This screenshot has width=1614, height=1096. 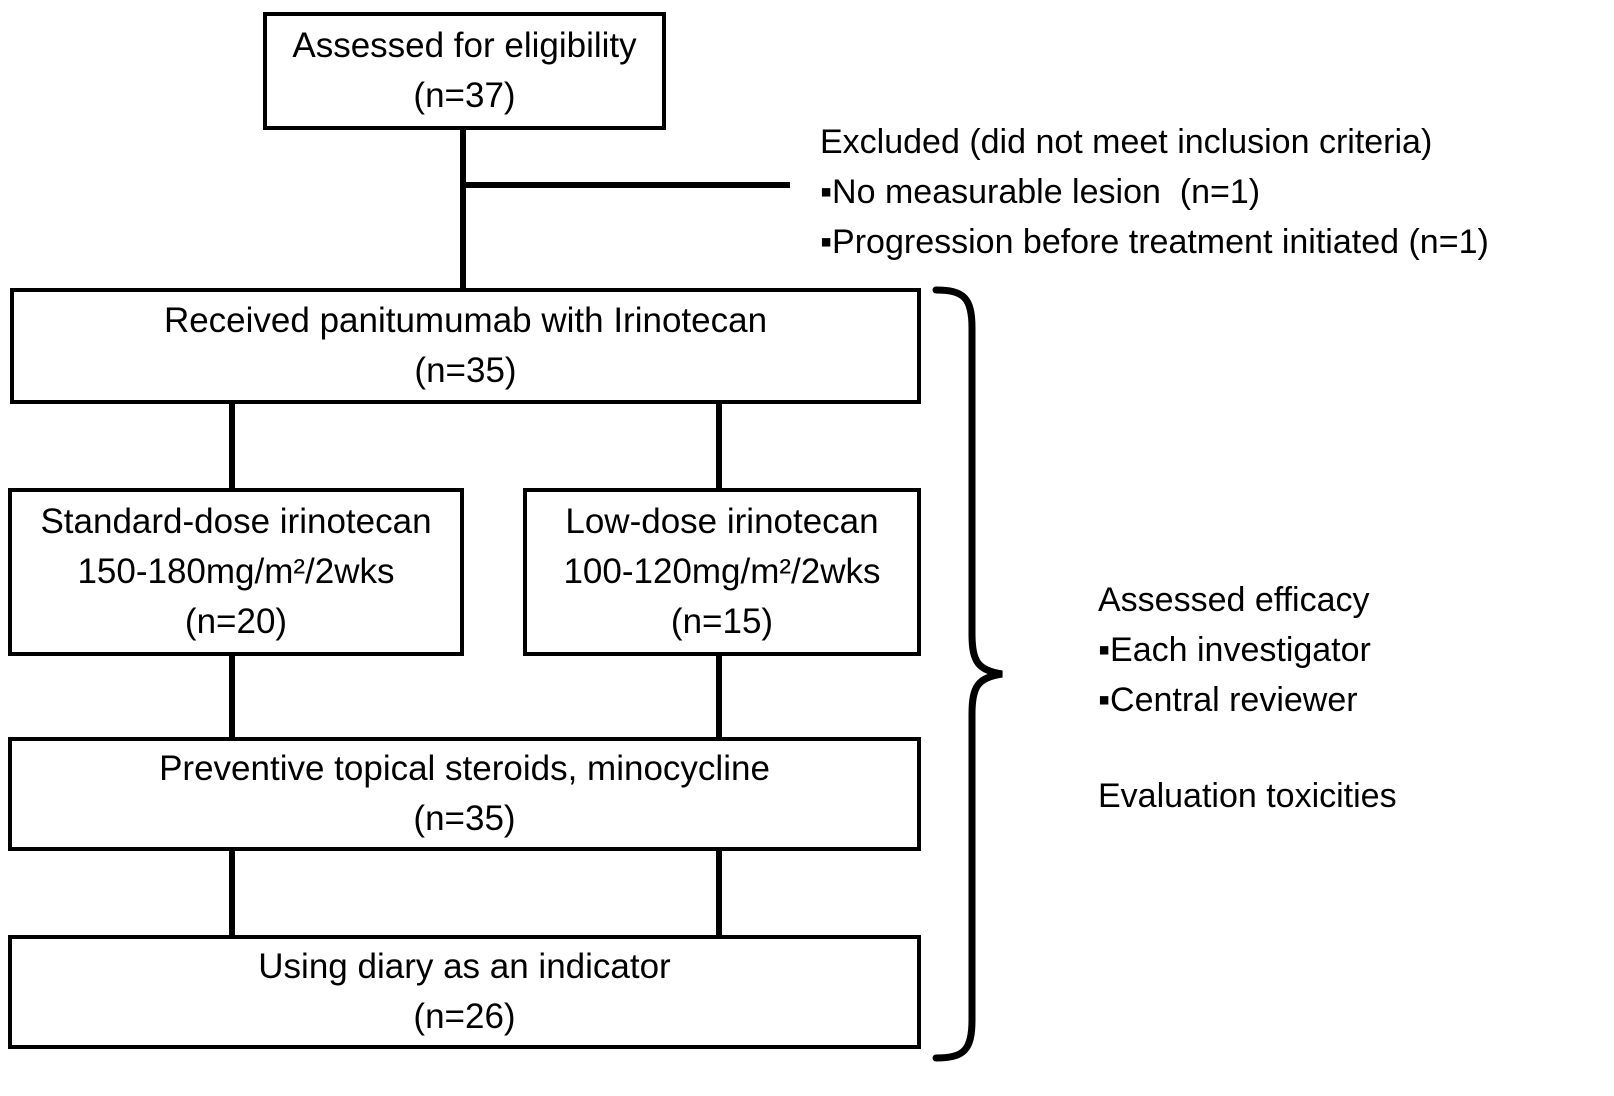 I want to click on connector-standard-to-steroids, so click(x=232, y=696).